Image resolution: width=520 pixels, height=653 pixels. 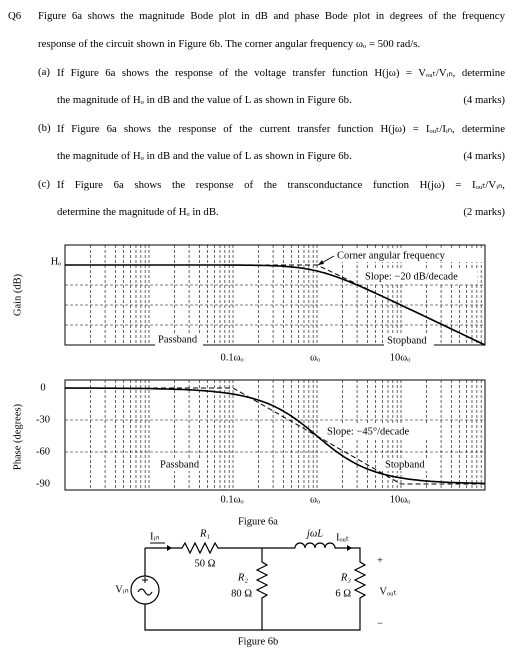 I want to click on label: −, so click(x=380, y=623).